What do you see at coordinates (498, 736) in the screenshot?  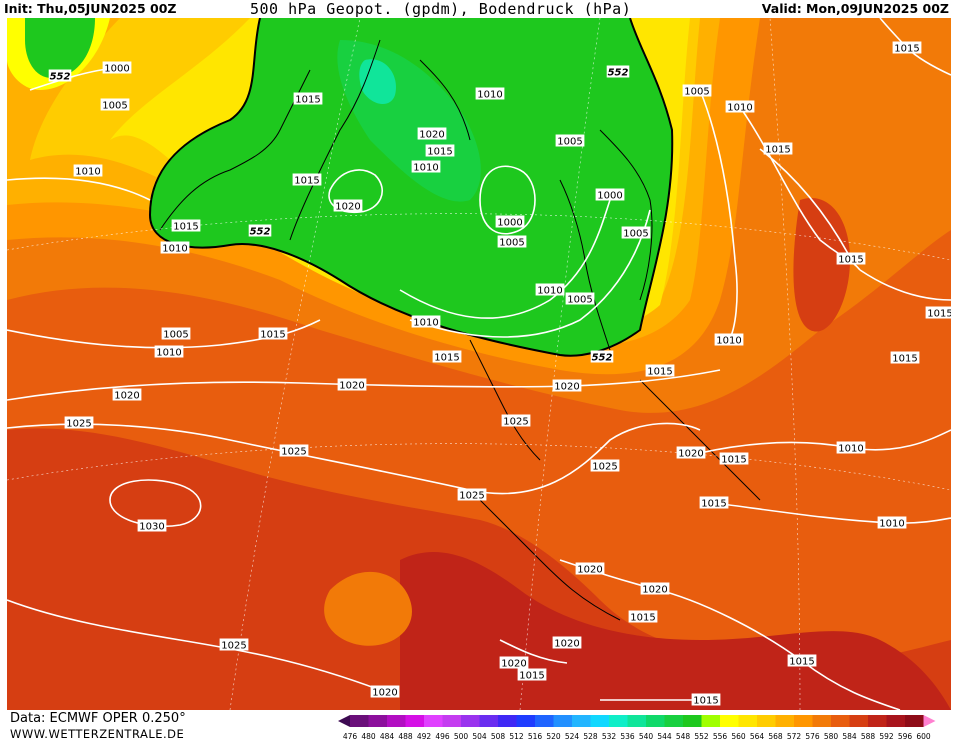 I see `legend-level-label: 508` at bounding box center [498, 736].